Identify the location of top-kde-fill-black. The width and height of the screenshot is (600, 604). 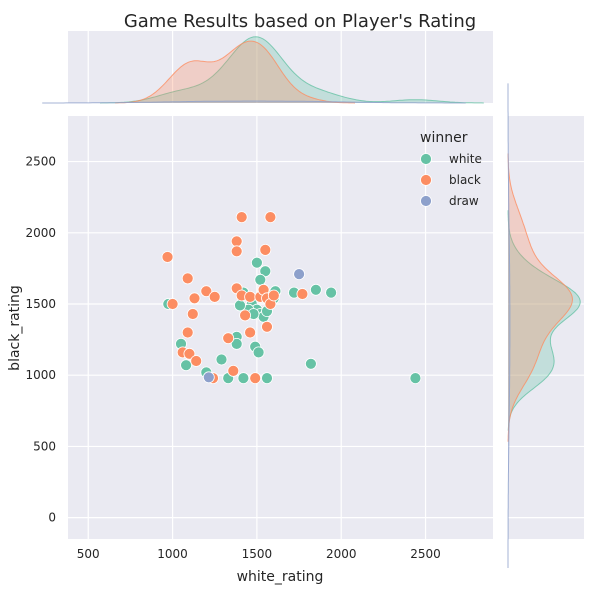
(235, 72).